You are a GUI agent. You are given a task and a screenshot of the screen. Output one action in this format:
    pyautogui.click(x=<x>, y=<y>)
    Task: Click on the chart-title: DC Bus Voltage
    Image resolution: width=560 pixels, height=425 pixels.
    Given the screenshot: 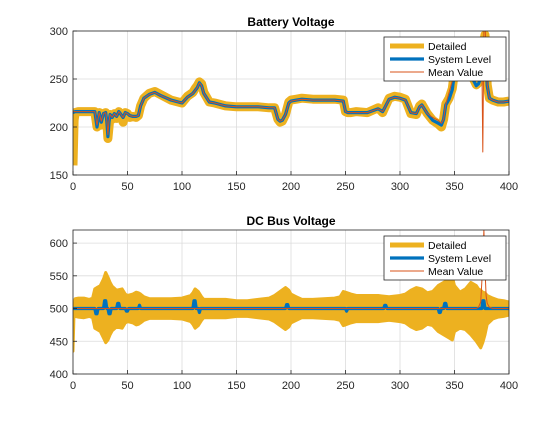 What is the action you would take?
    pyautogui.click(x=290, y=221)
    